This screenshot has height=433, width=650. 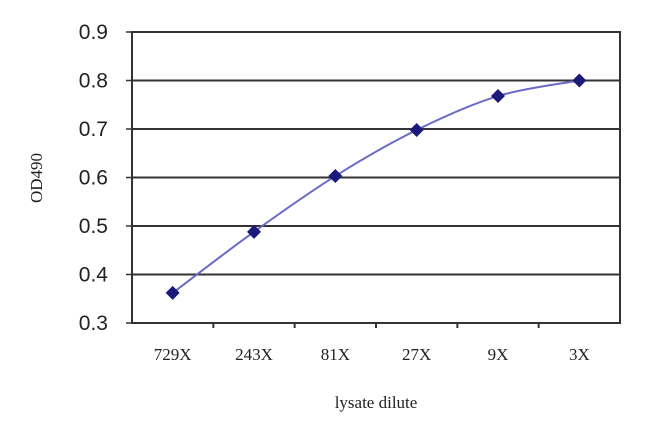 What do you see at coordinates (372, 343) in the screenshot?
I see `x-axis-ticks: 729X 243X 81X 27X 9X 3X` at bounding box center [372, 343].